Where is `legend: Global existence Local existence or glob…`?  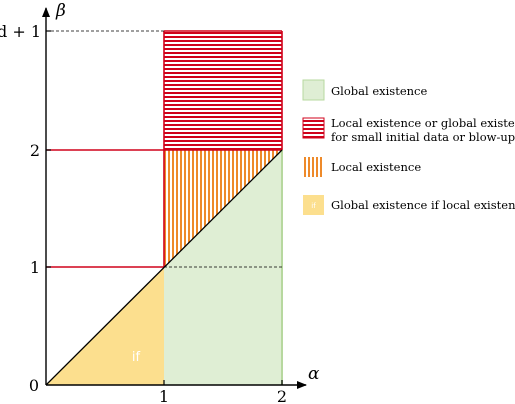 legend: Global existence Local existence or glob… is located at coordinates (408, 147).